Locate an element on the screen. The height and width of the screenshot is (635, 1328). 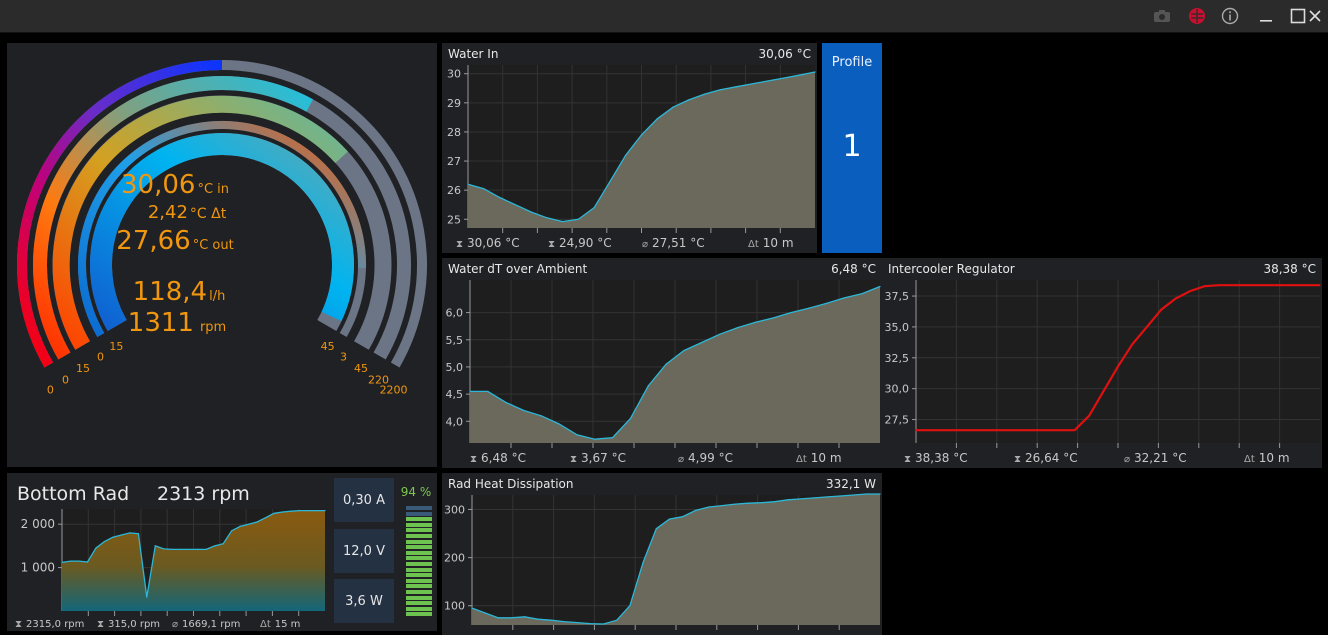
scale-max-label: 2200 is located at coordinates (394, 390).